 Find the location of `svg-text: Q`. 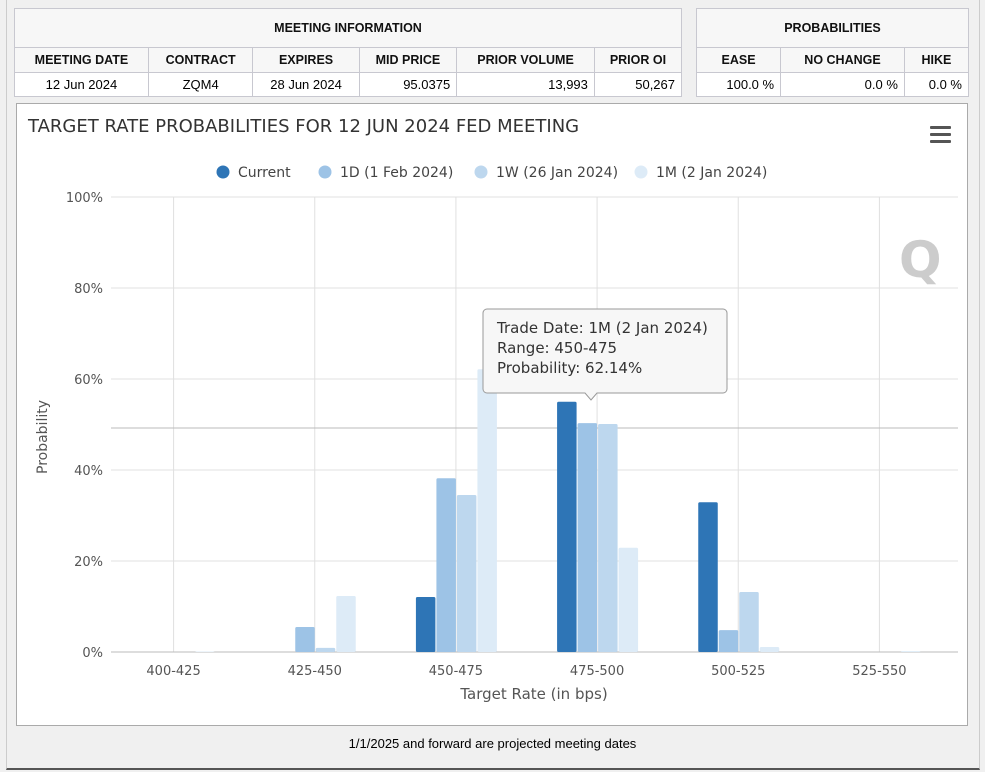

svg-text: Q is located at coordinates (920, 260).